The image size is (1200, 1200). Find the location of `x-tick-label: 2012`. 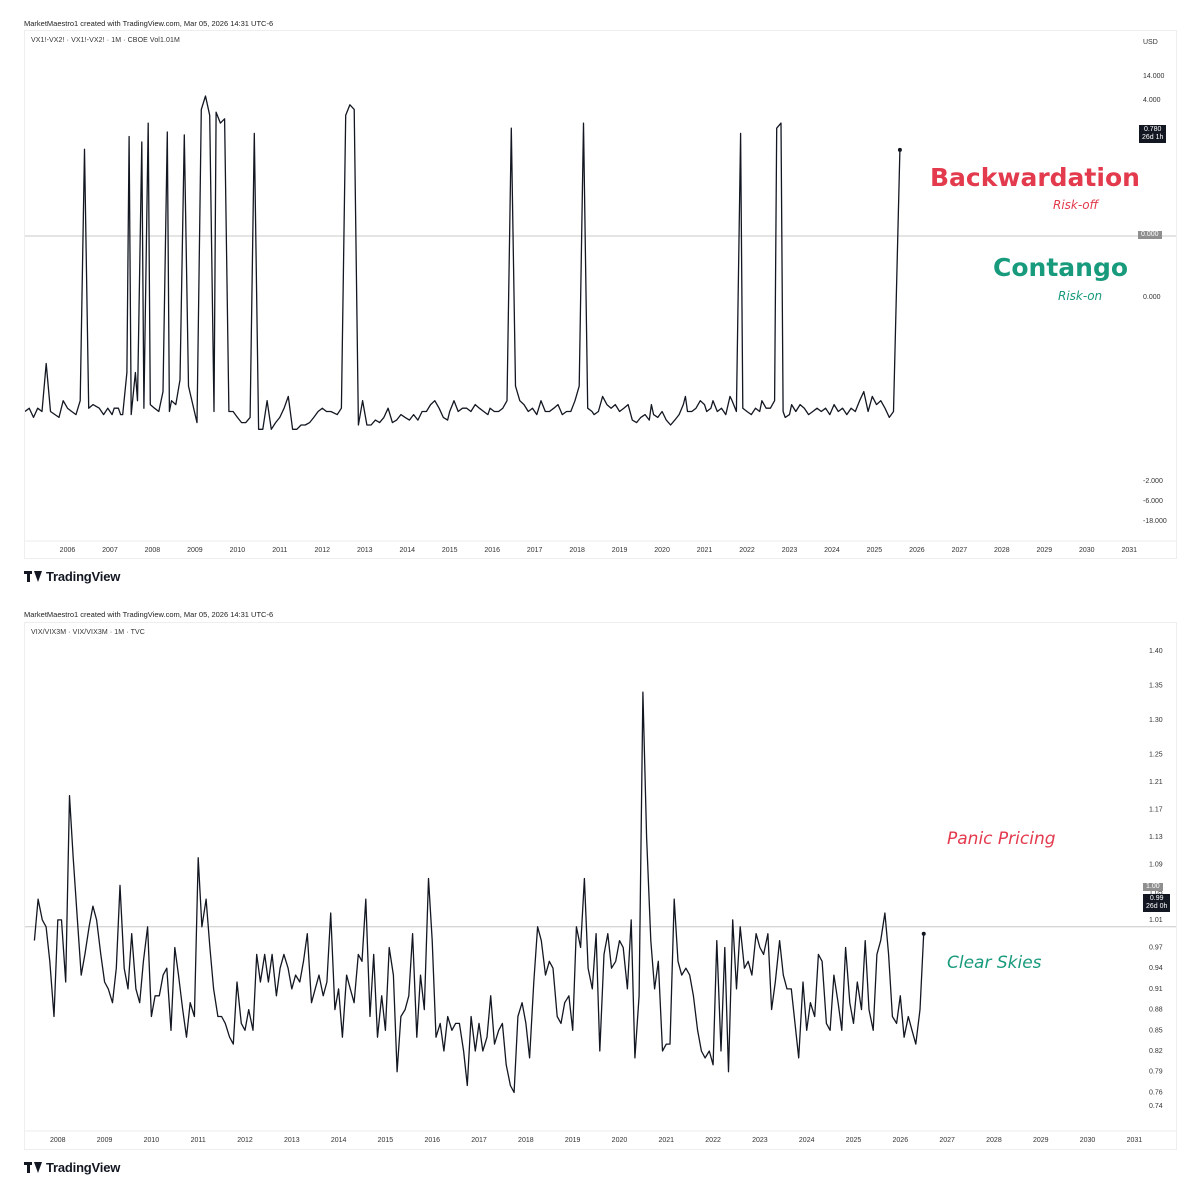

x-tick-label: 2012 is located at coordinates (323, 550).